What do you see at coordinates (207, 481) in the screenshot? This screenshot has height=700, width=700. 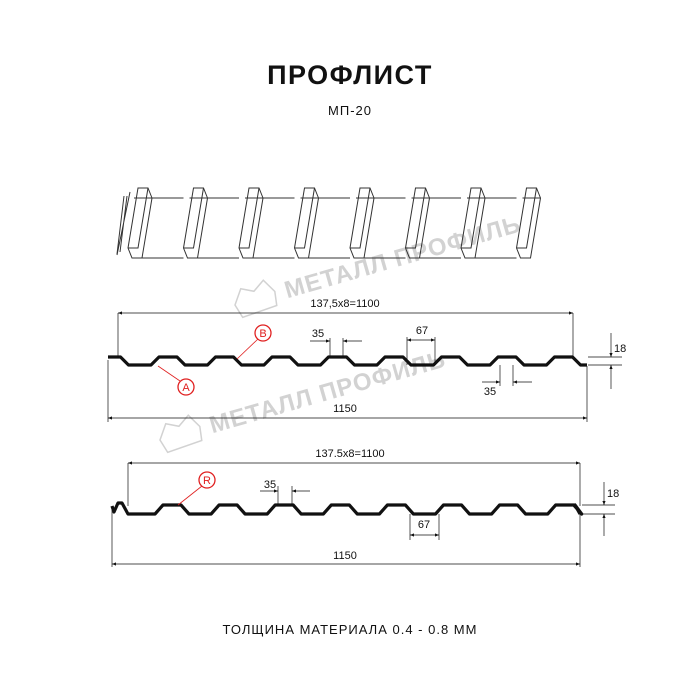 I see `svg-text: R` at bounding box center [207, 481].